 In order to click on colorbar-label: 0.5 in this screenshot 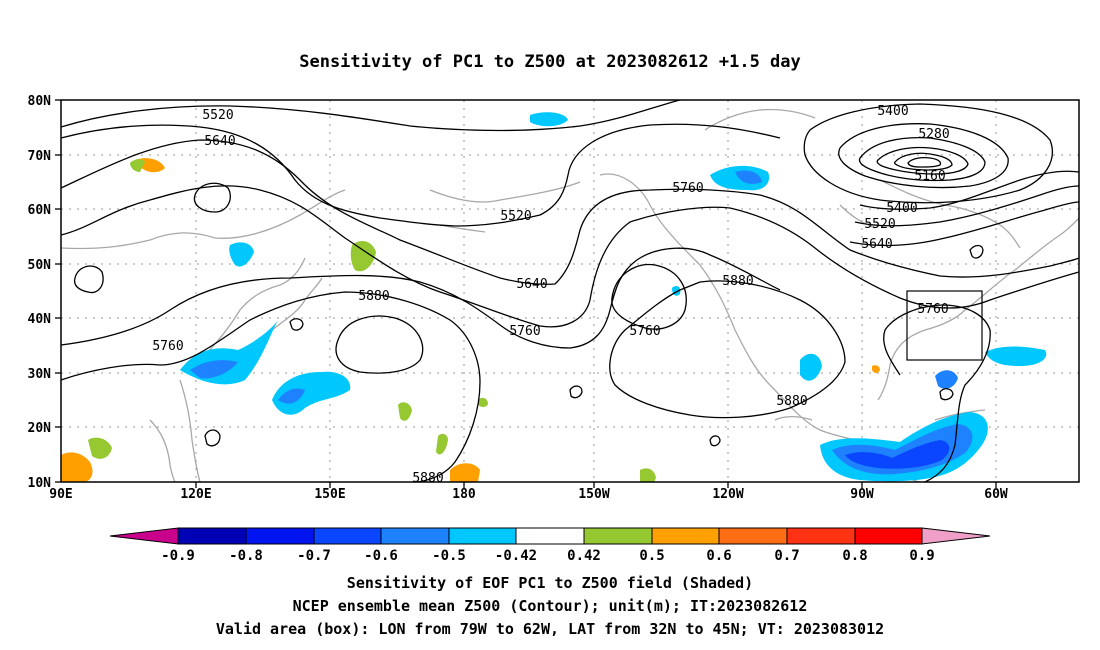, I will do `click(651, 556)`.